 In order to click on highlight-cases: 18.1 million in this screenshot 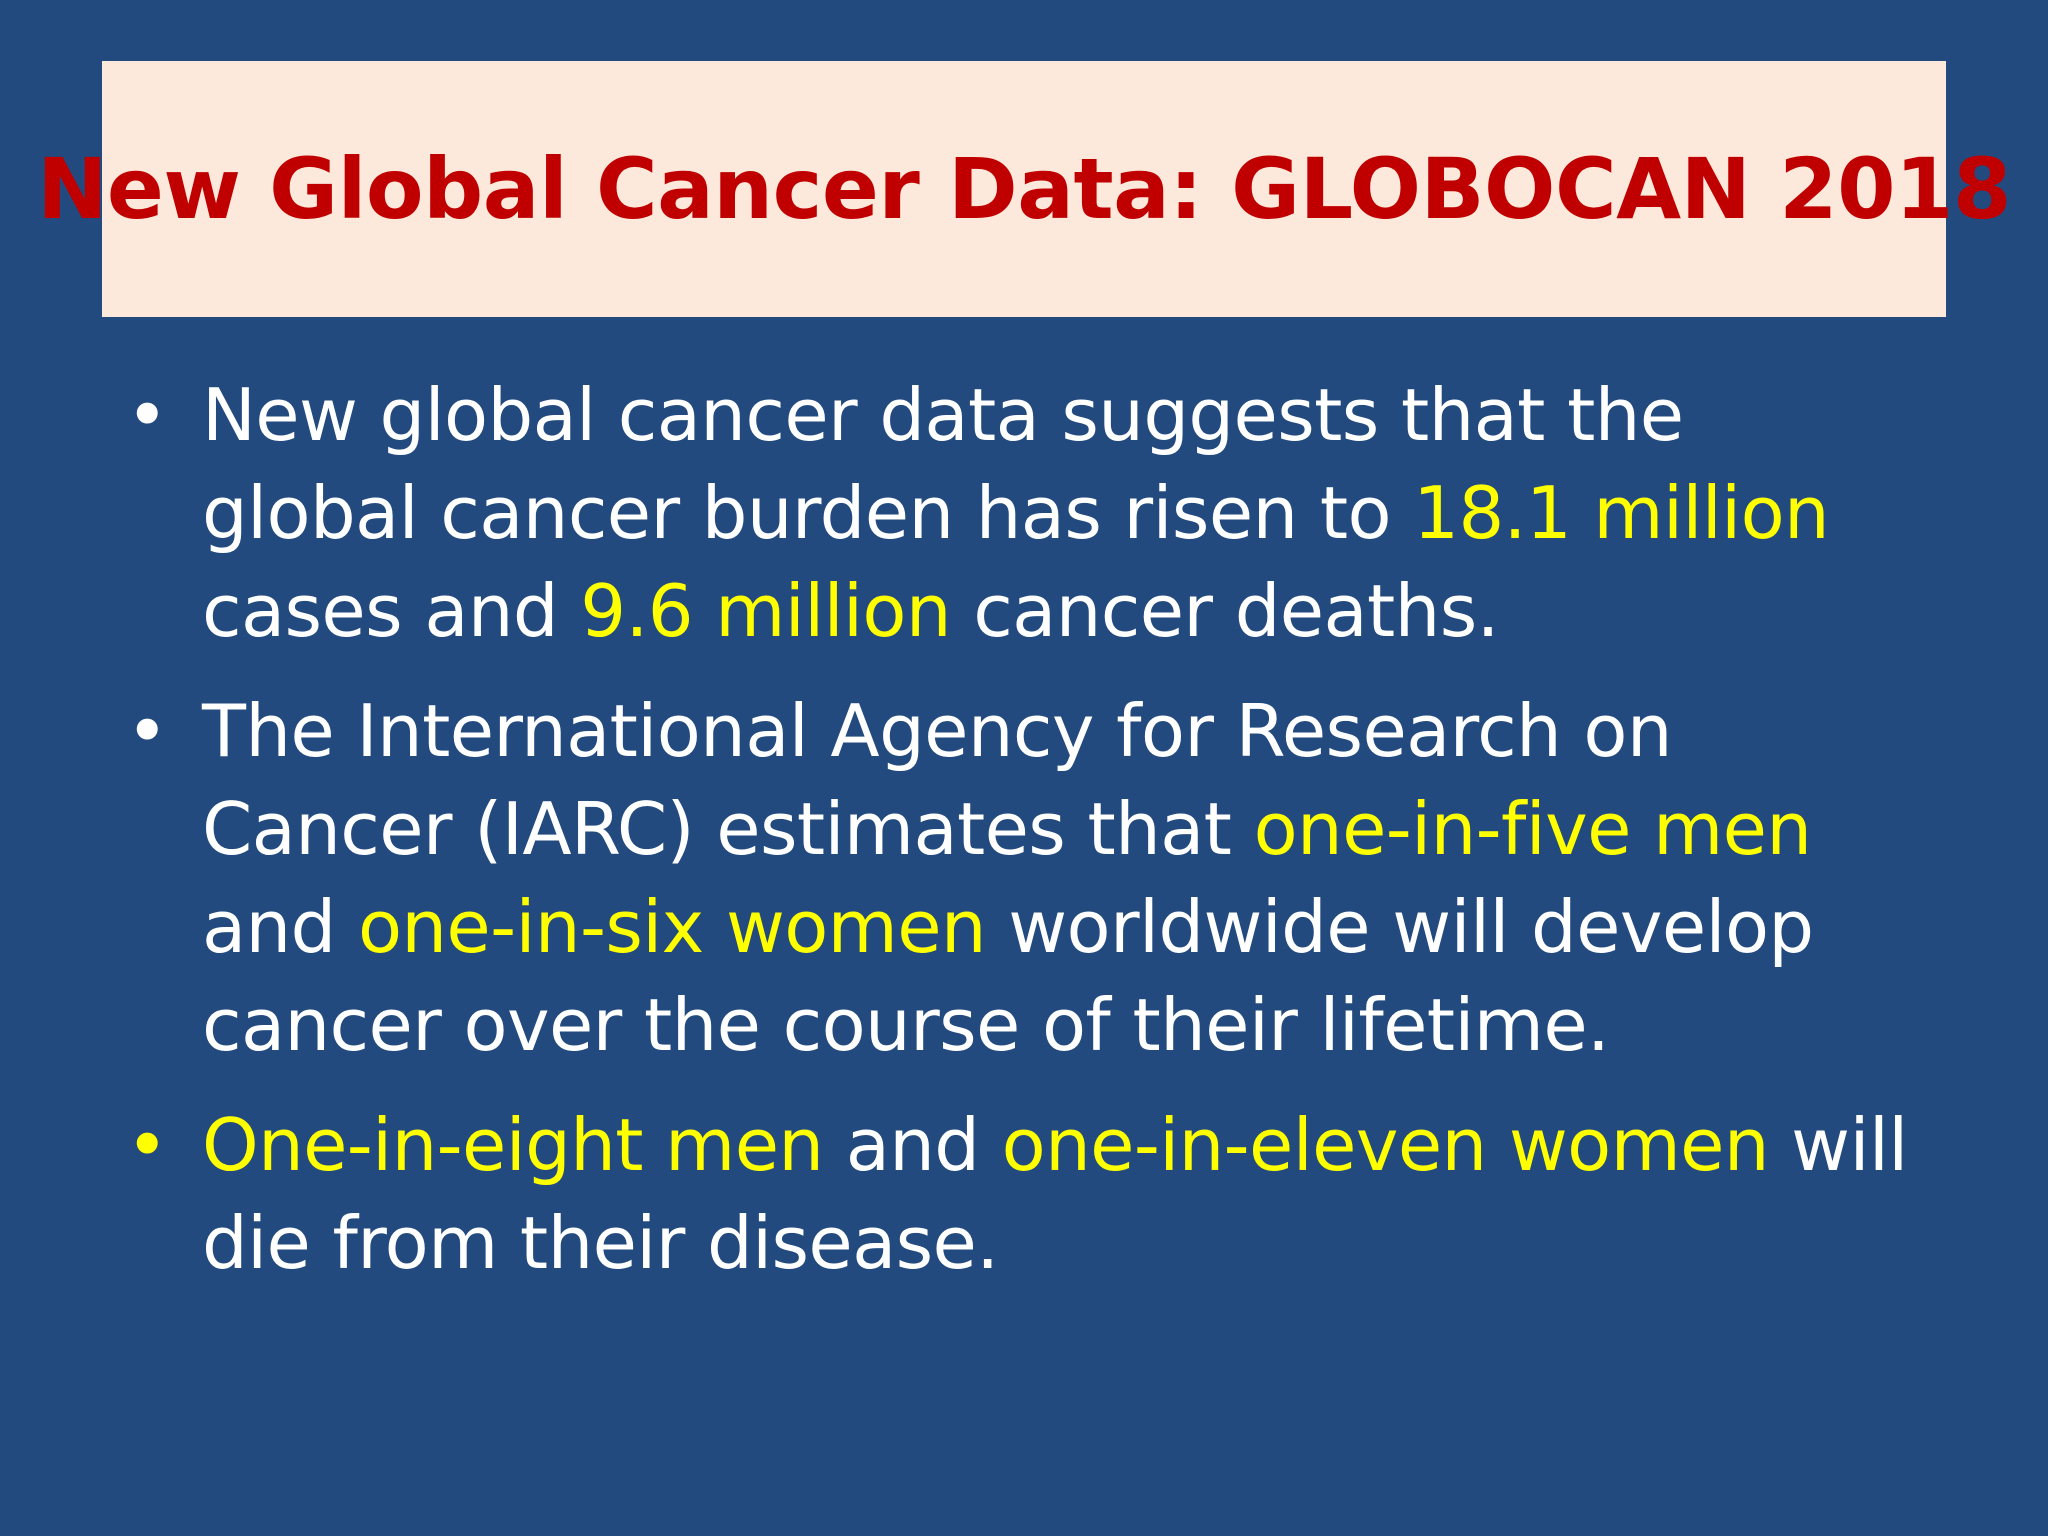, I will do `click(1621, 513)`.